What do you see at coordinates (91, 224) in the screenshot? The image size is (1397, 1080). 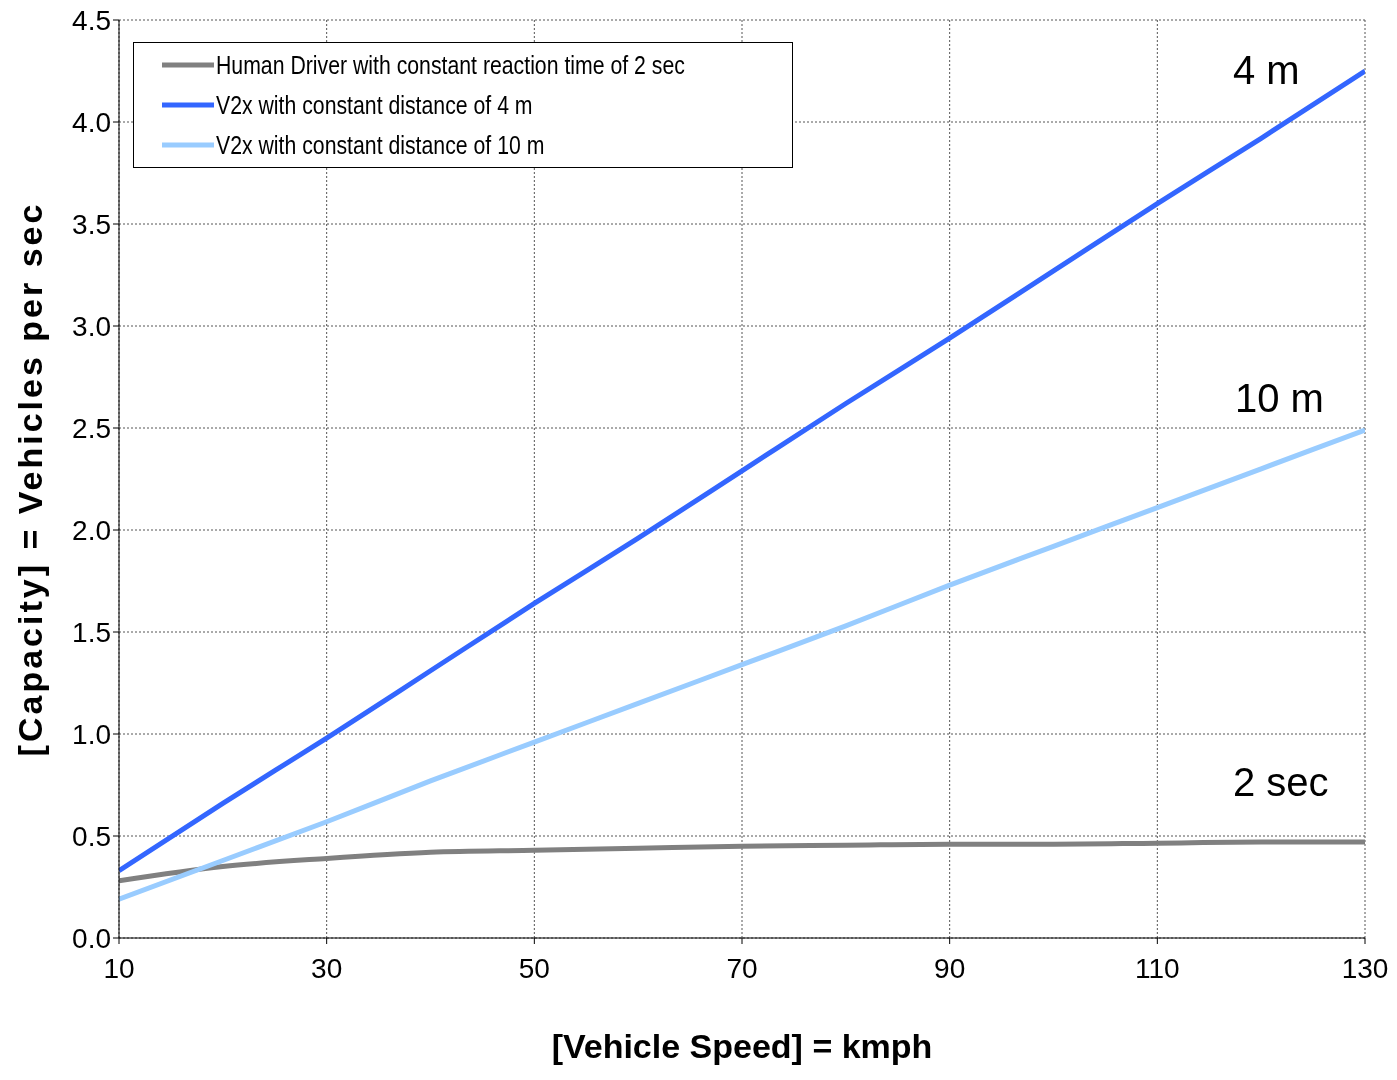 I see `y-tick-label: 3.5` at bounding box center [91, 224].